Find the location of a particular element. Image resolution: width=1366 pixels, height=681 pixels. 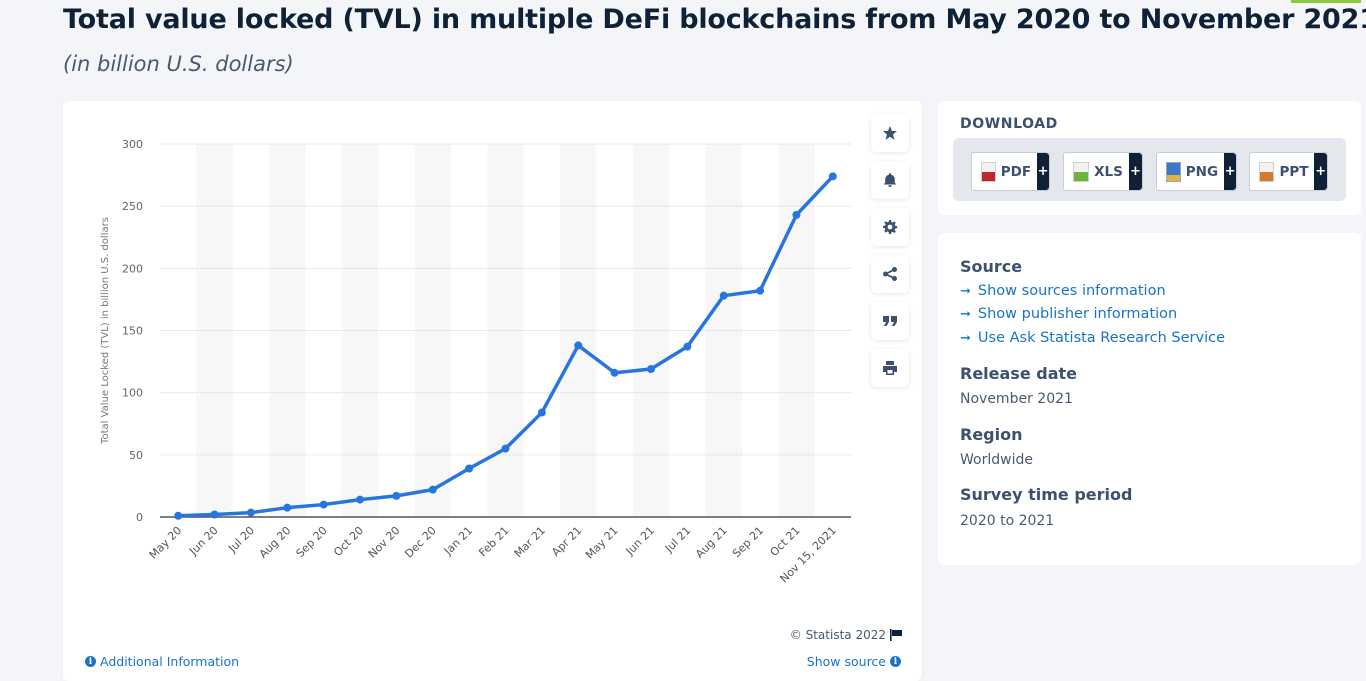

chart-toolbar is located at coordinates (890, 255).